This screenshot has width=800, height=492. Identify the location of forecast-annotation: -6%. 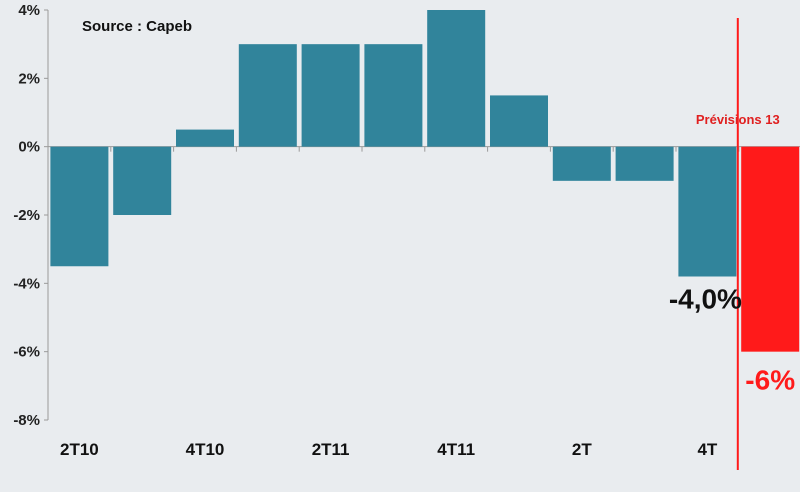
(770, 380).